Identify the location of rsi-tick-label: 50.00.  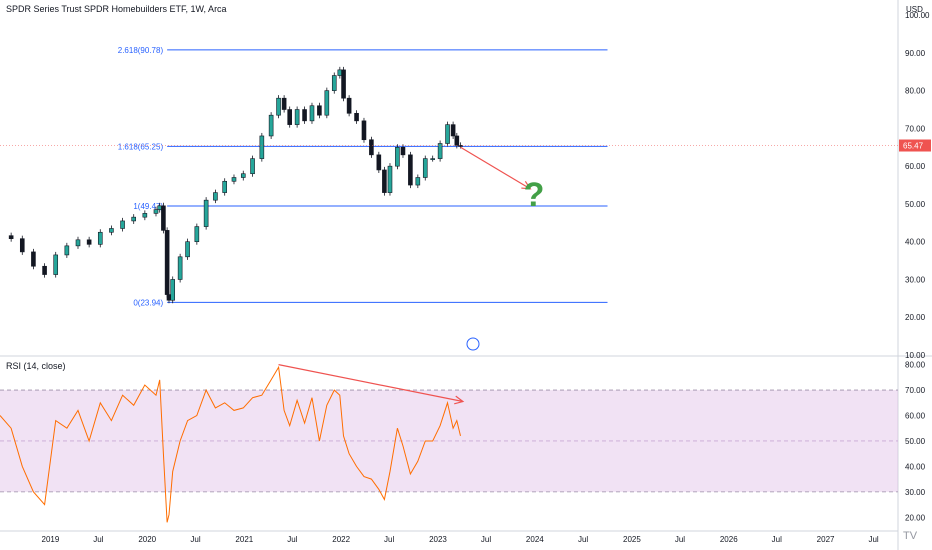
(915, 441).